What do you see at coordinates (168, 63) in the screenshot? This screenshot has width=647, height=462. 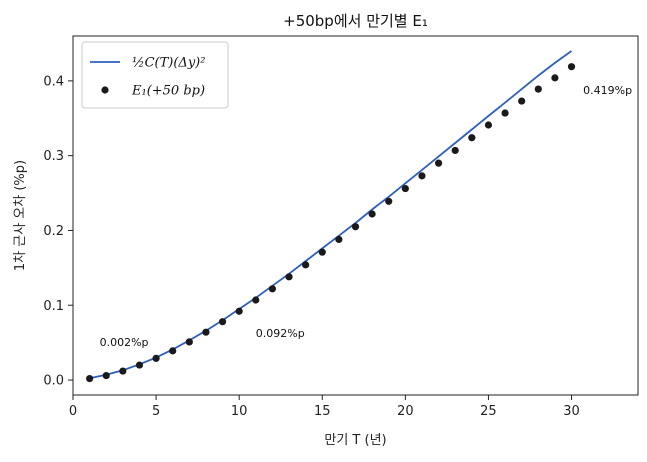 I see `legend-entry: ½C(T)(Δy)²` at bounding box center [168, 63].